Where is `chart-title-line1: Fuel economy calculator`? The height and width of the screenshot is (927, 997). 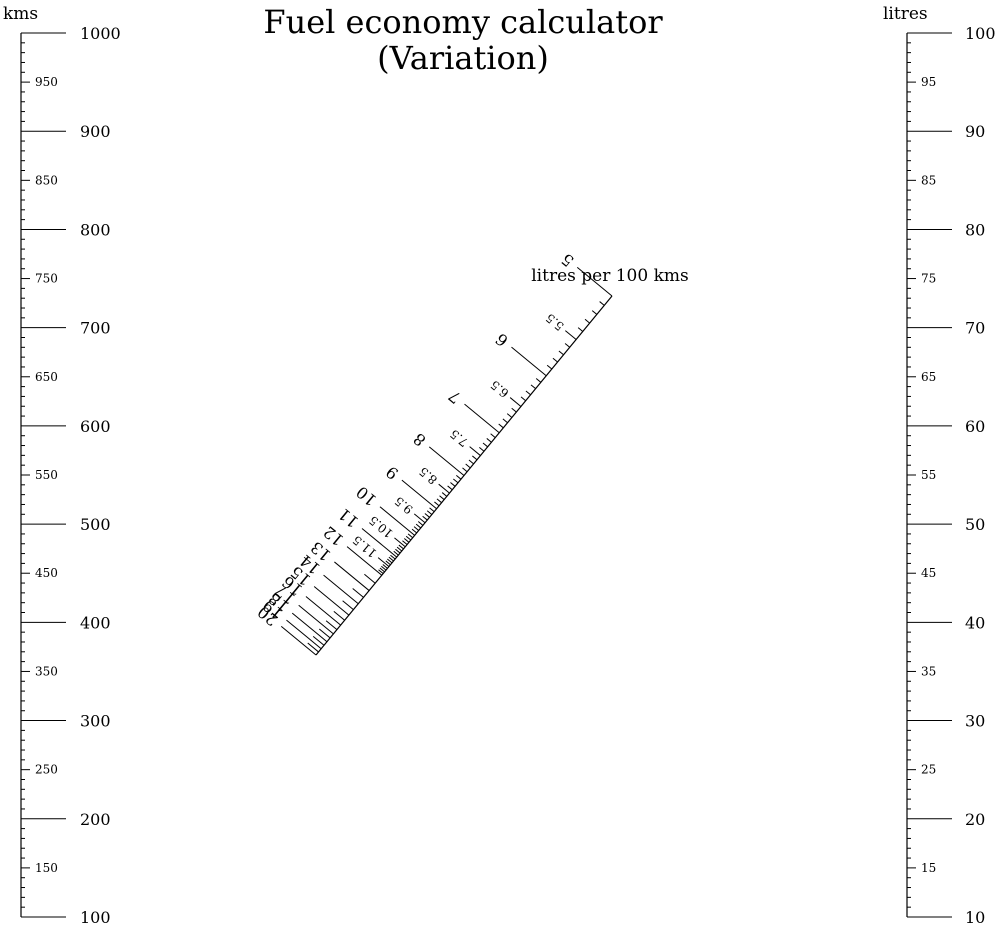 chart-title-line1: Fuel economy calculator is located at coordinates (463, 22).